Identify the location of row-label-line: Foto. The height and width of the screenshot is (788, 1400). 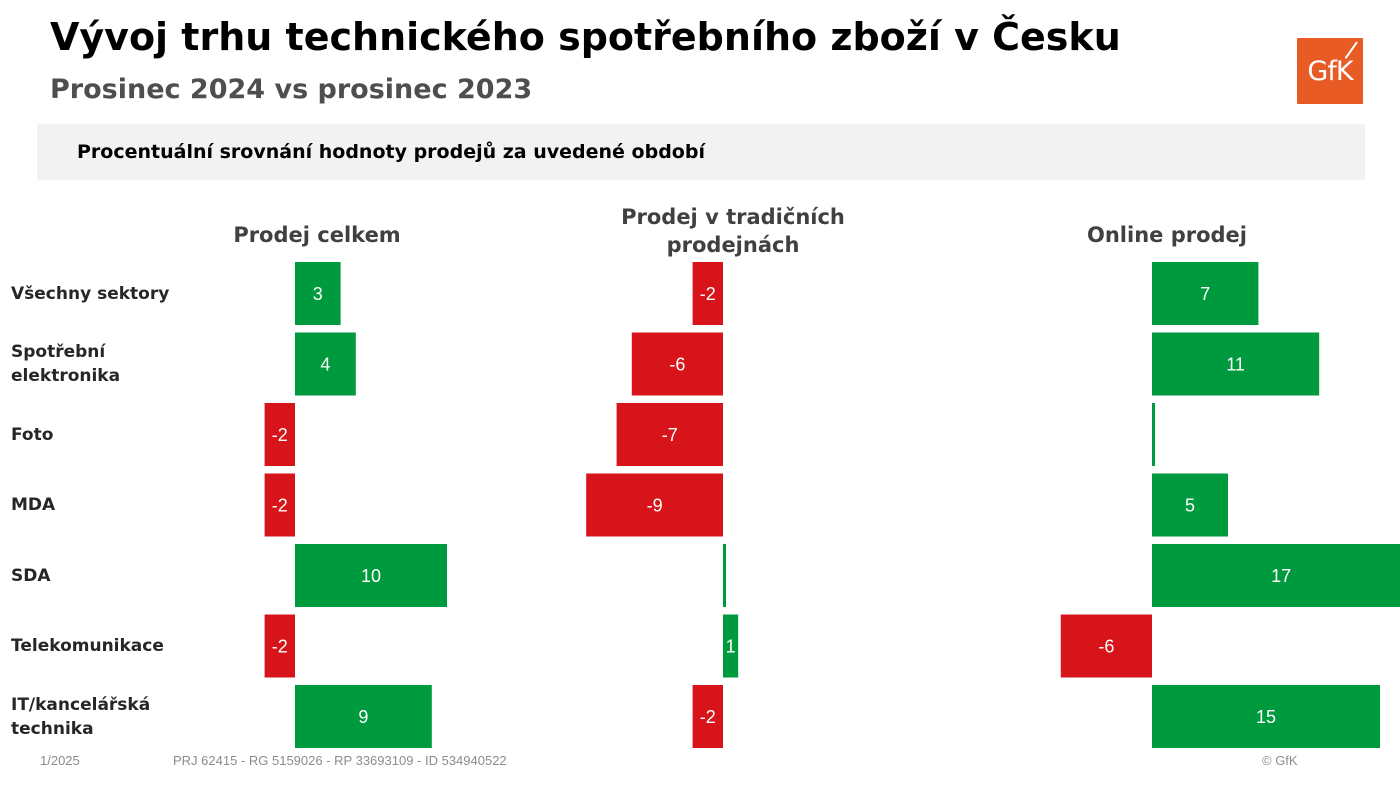
(32, 434).